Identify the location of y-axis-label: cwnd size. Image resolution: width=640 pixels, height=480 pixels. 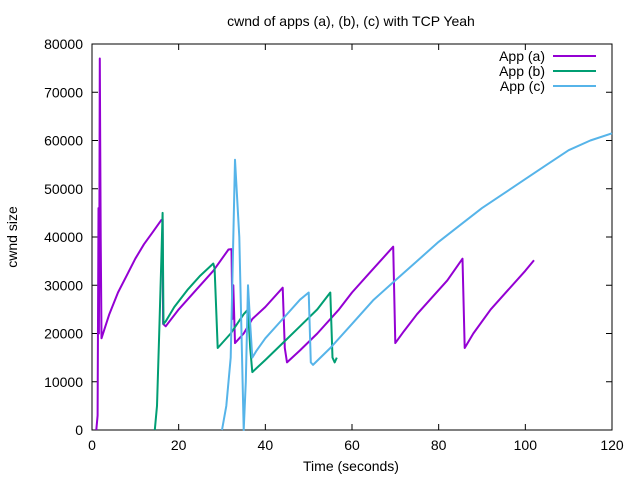
(12, 237).